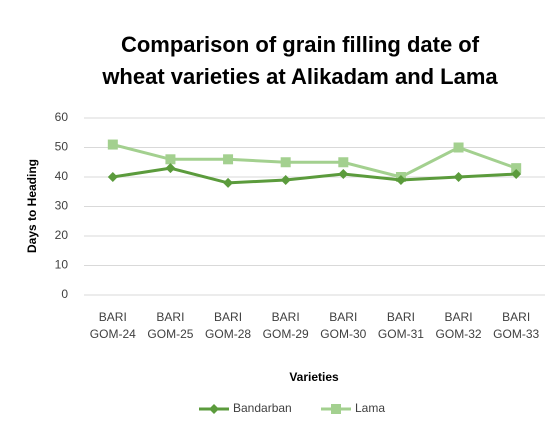  I want to click on chart-title: wheat varieties at Alikadam and Lama, so click(299, 76).